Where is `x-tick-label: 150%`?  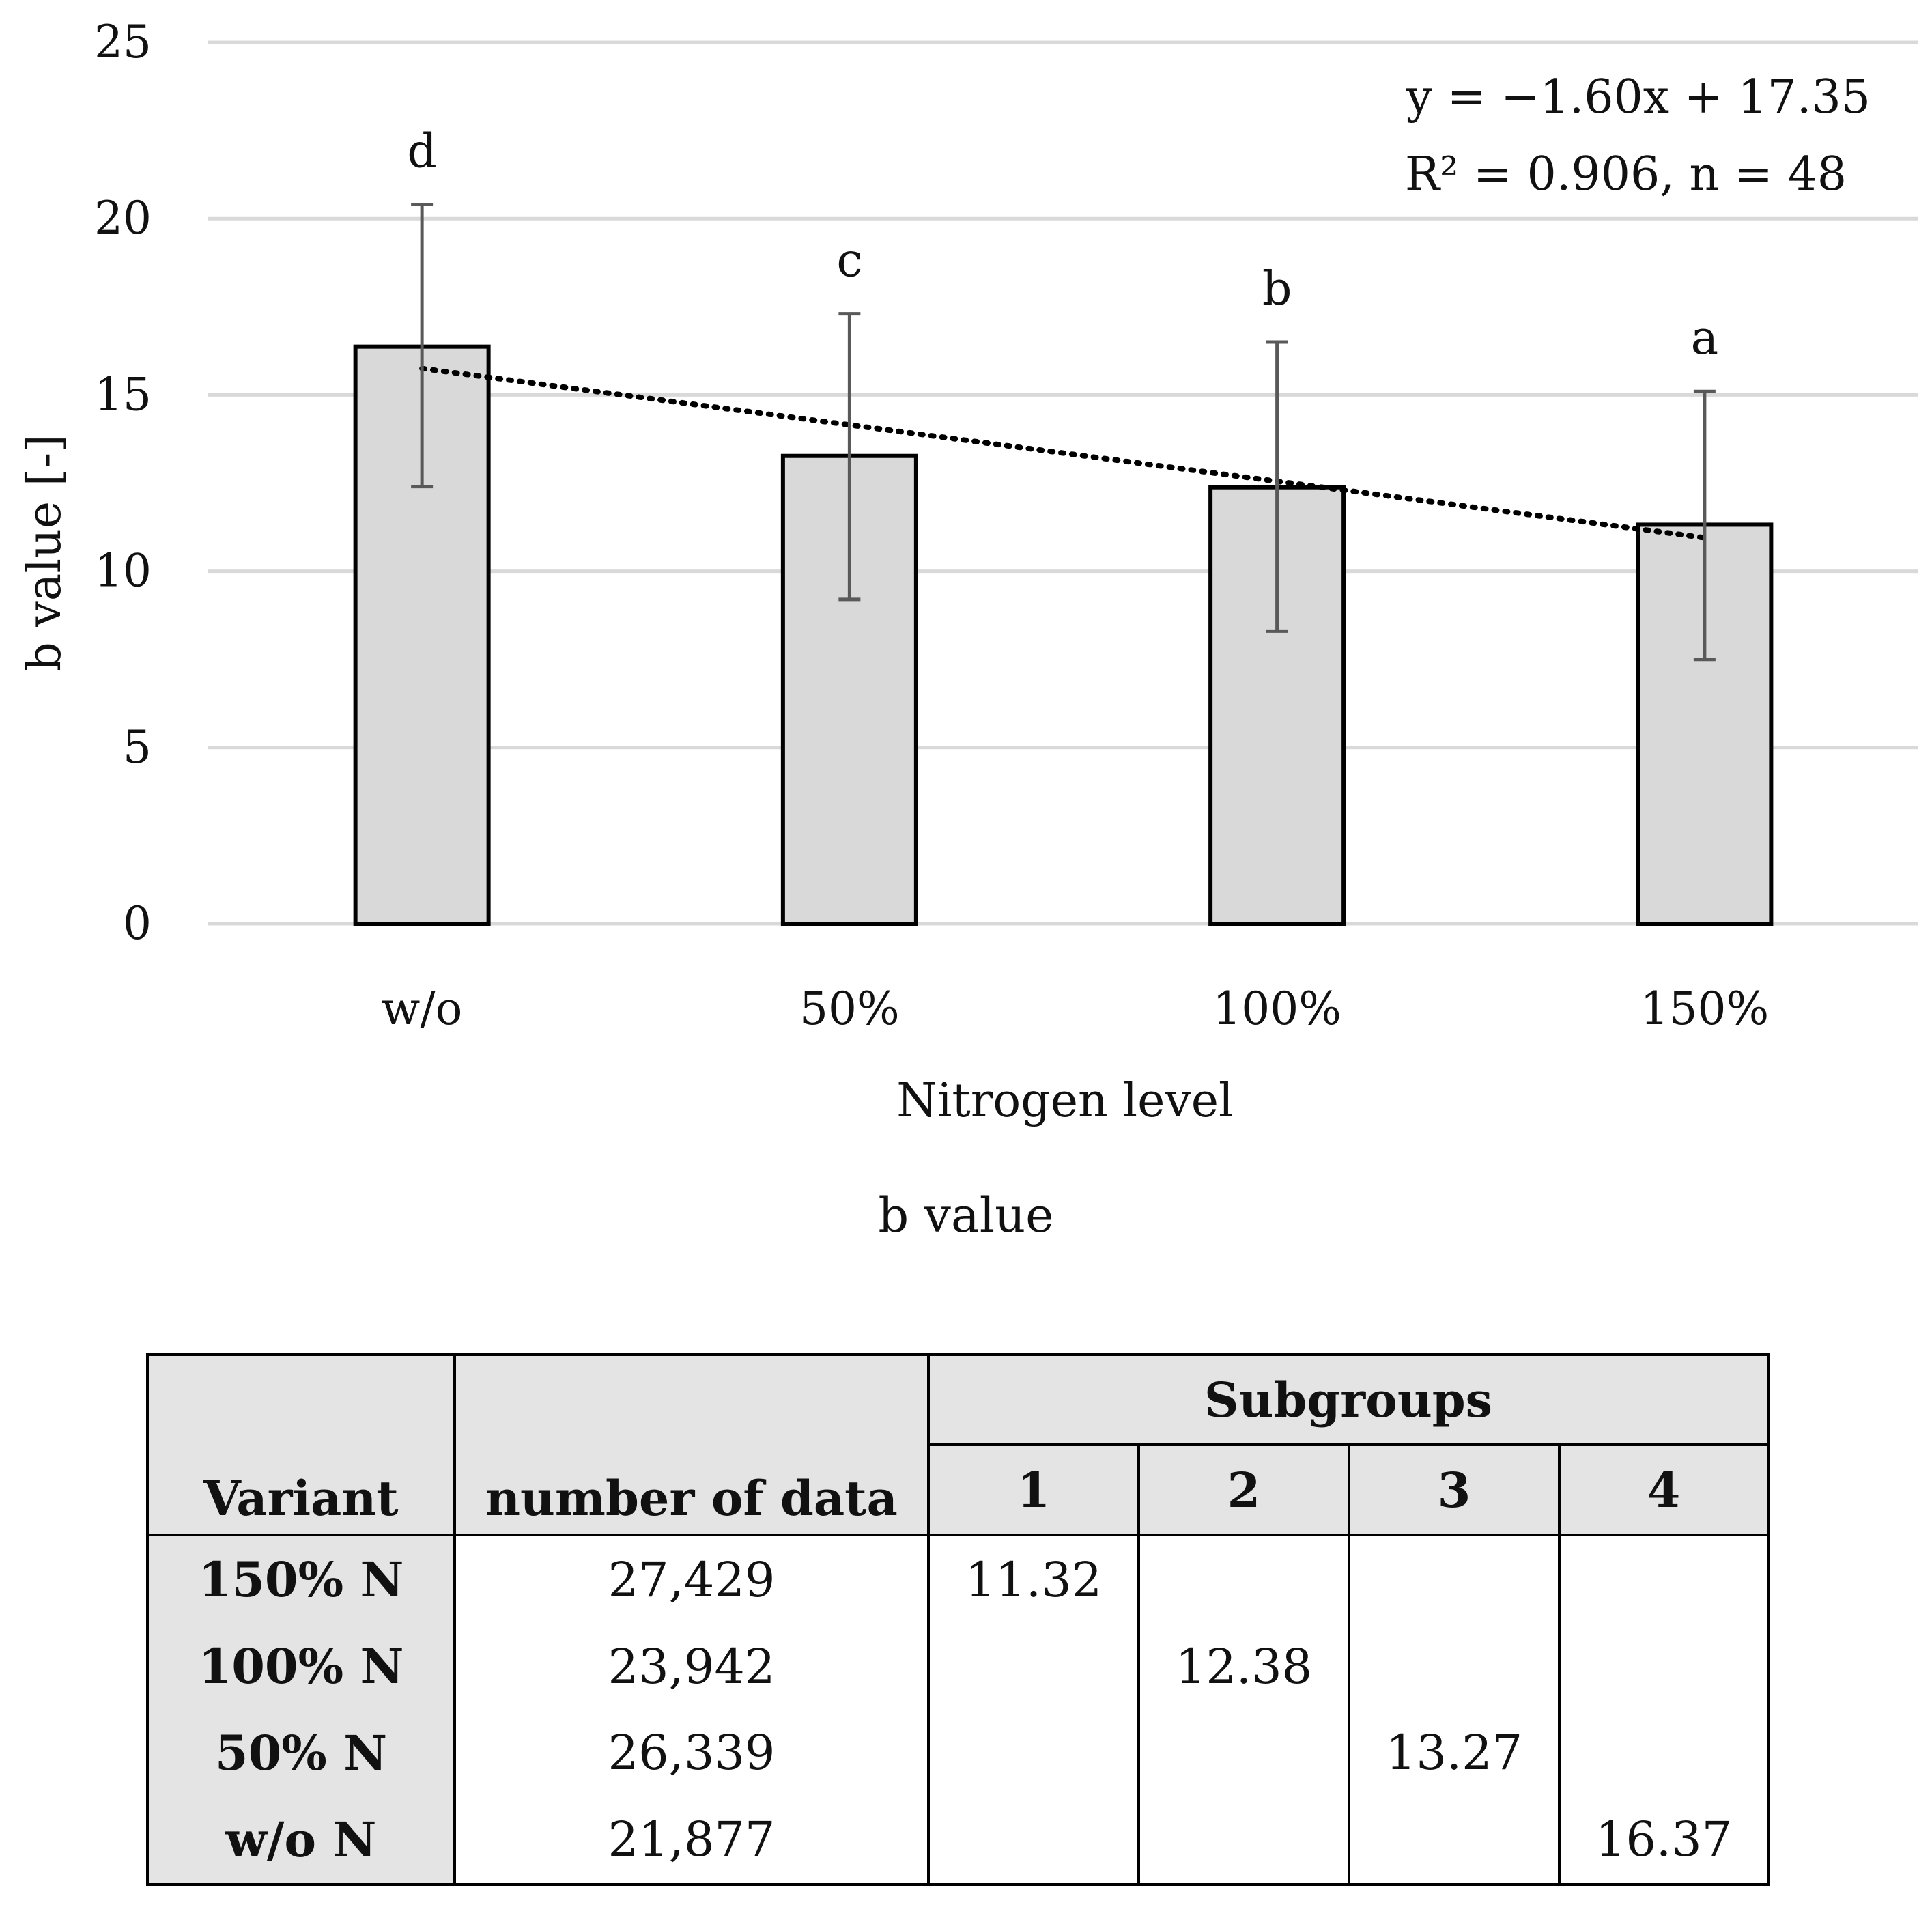 x-tick-label: 150% is located at coordinates (1705, 1009).